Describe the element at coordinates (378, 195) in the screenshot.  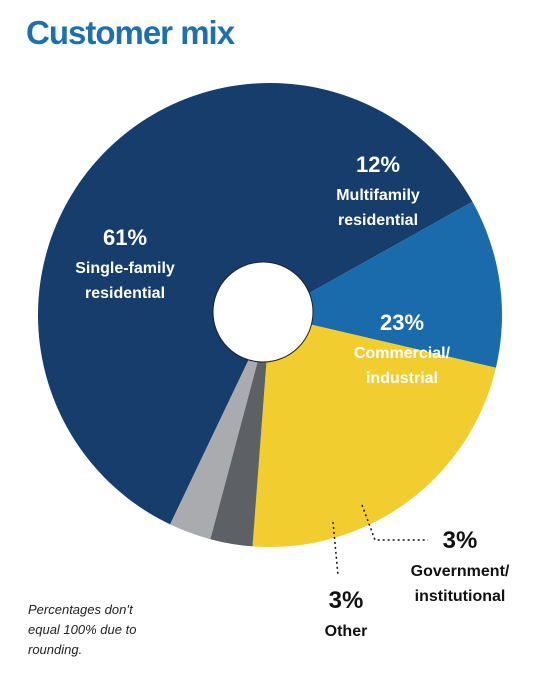
I see `slice-category-label: Multifamily` at that location.